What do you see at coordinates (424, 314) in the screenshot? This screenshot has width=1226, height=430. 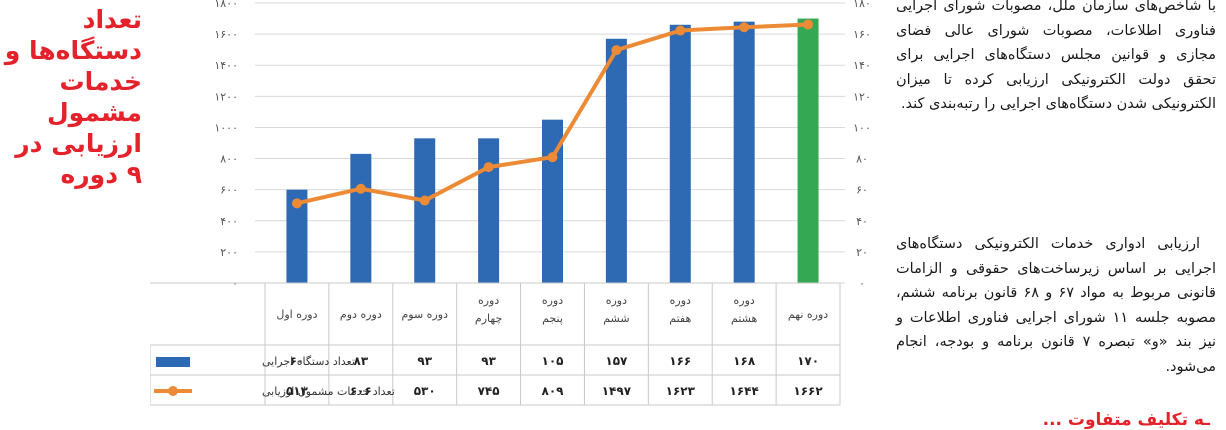 I see `category-label: دوره سوم` at bounding box center [424, 314].